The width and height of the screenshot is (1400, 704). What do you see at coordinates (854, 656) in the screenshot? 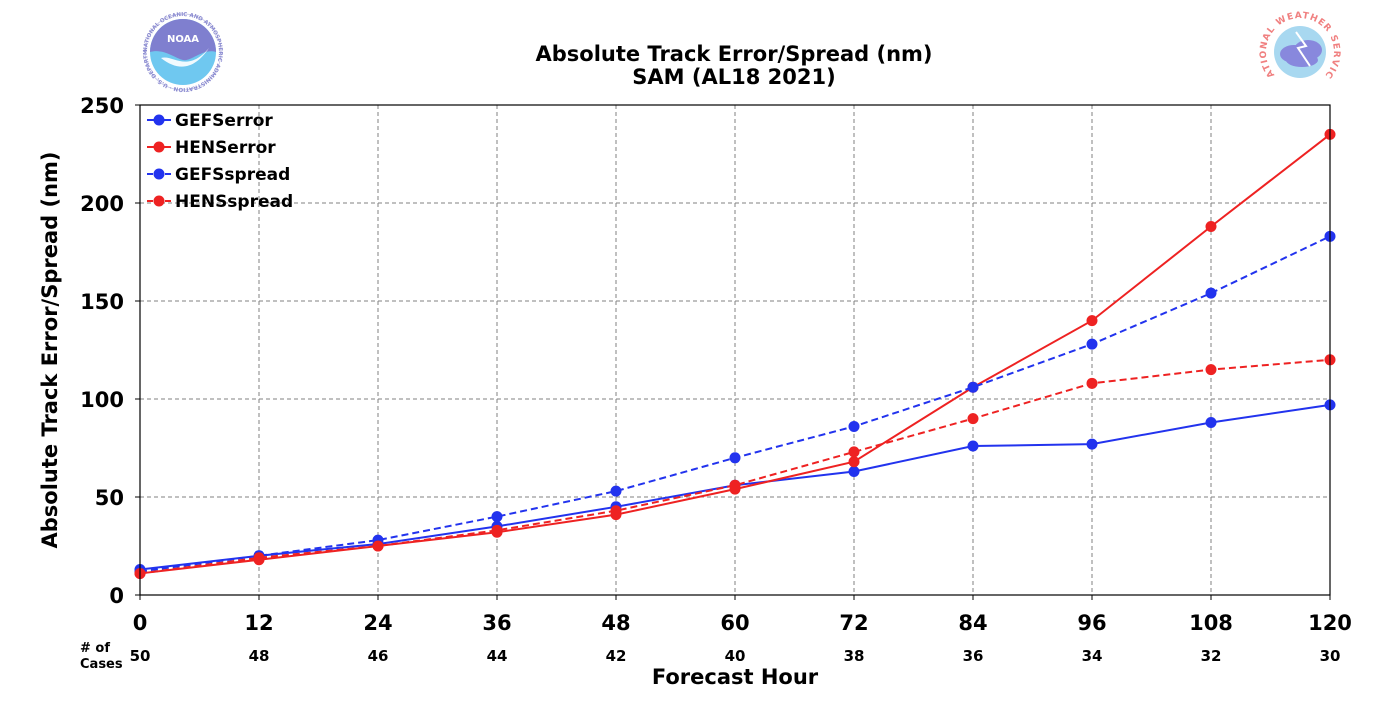
I see `cases-count: 38` at bounding box center [854, 656].